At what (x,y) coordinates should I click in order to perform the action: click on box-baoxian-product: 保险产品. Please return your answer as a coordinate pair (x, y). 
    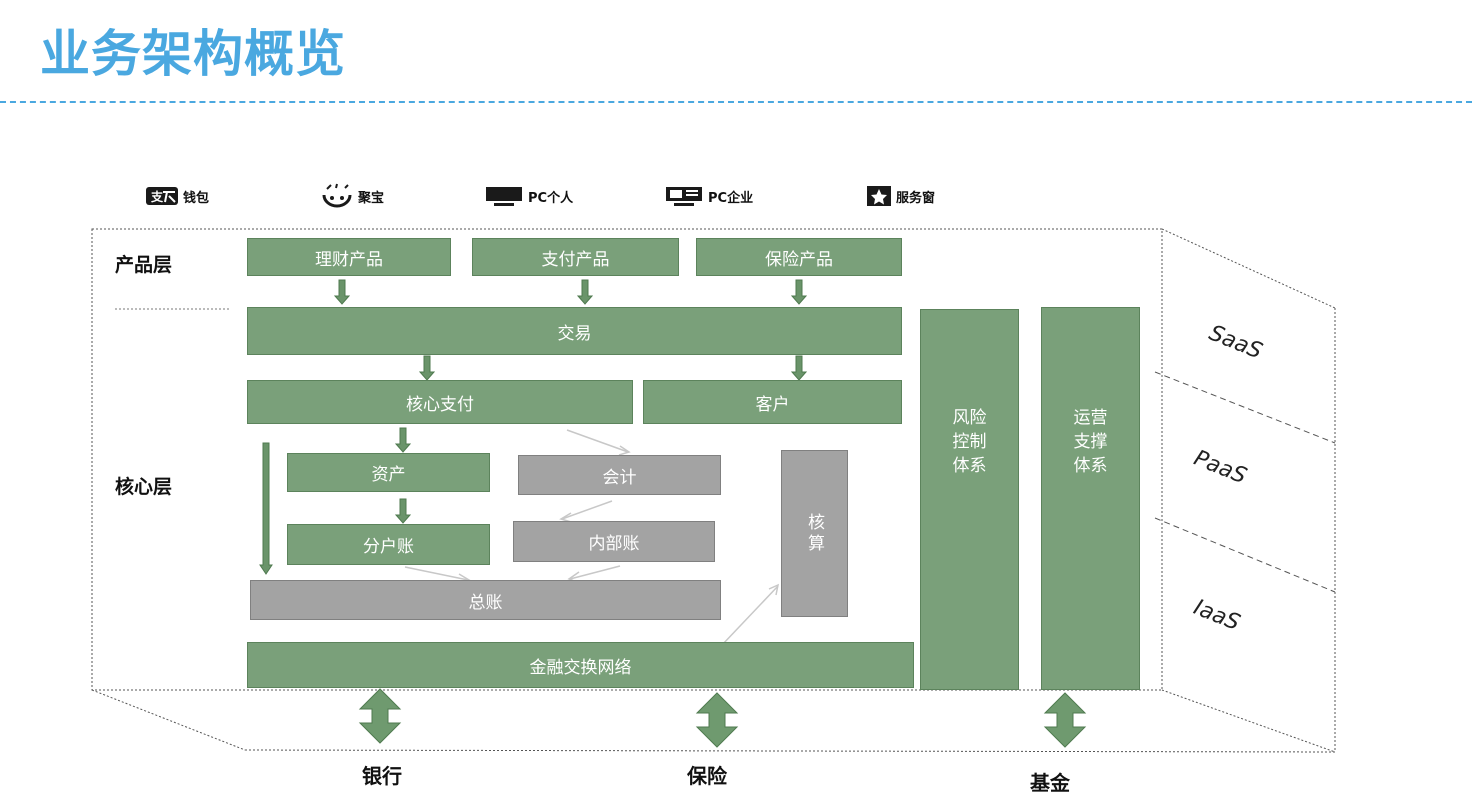
    Looking at the image, I should click on (799, 257).